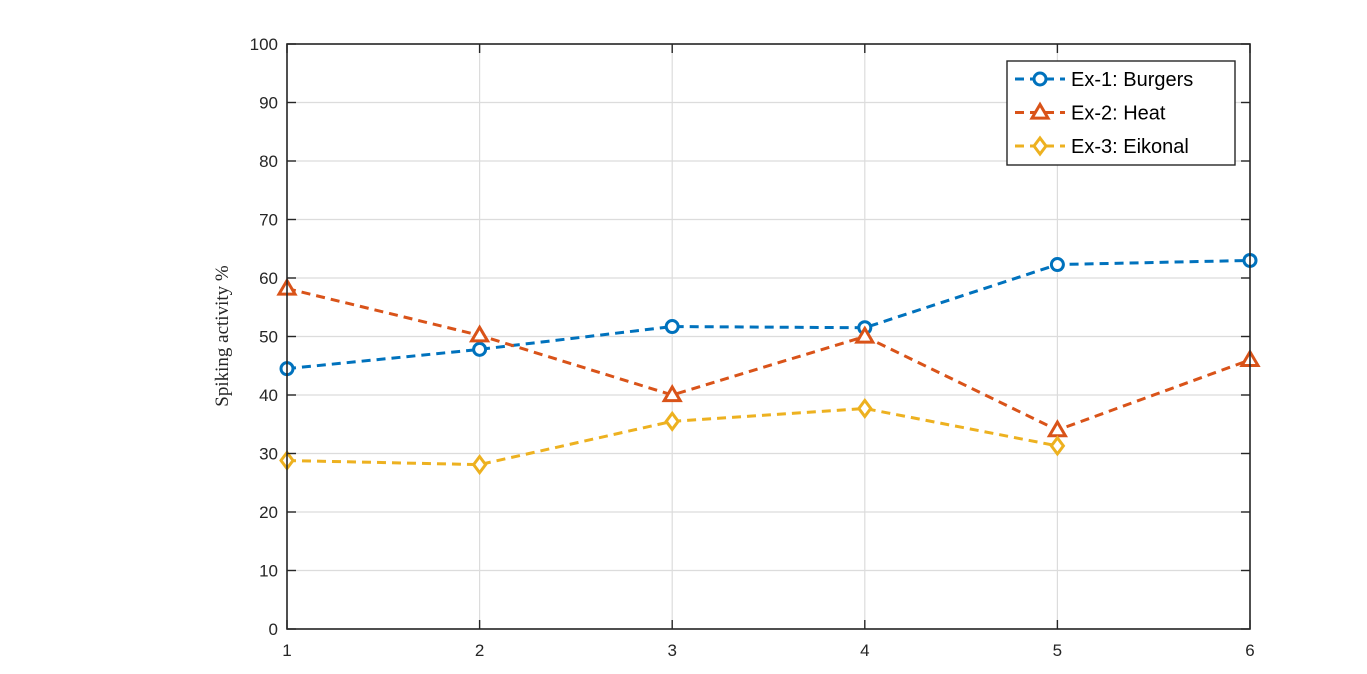 The image size is (1367, 674). Describe the element at coordinates (268, 395) in the screenshot. I see `y-tick-label: 40` at that location.